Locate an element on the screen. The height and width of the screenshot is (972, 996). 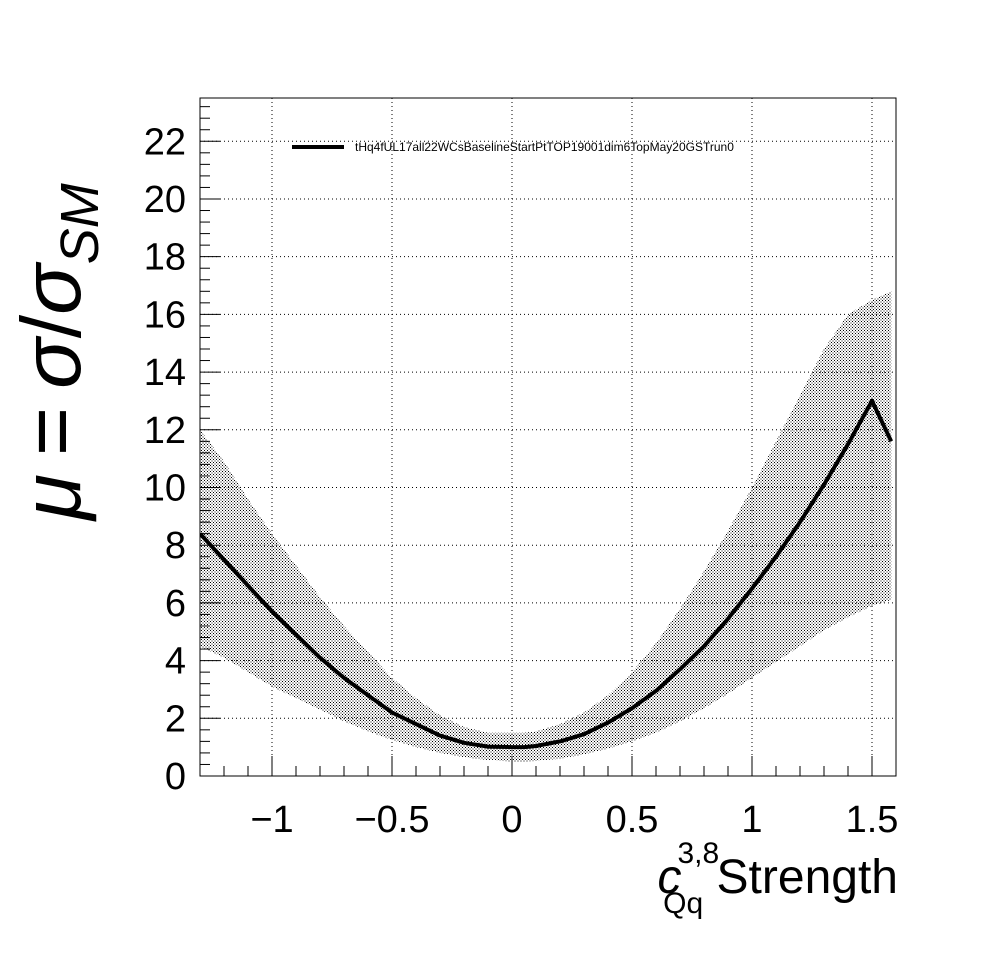
y-tick-label: 22 is located at coordinates (165, 142).